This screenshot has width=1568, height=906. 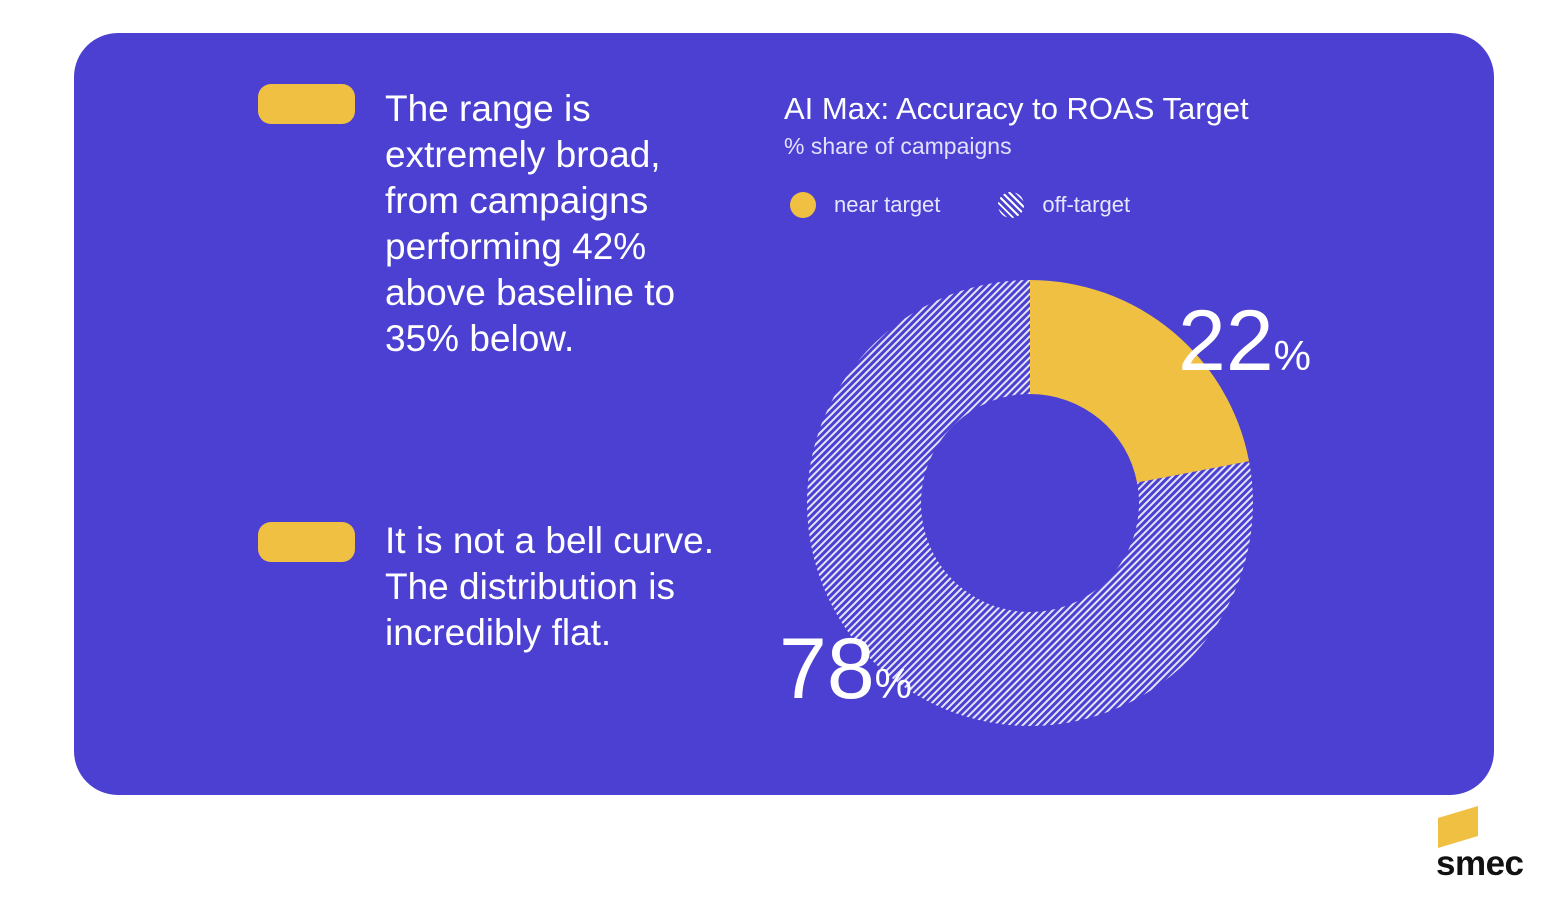 I want to click on donut-slice-off-target, so click(x=1030, y=503).